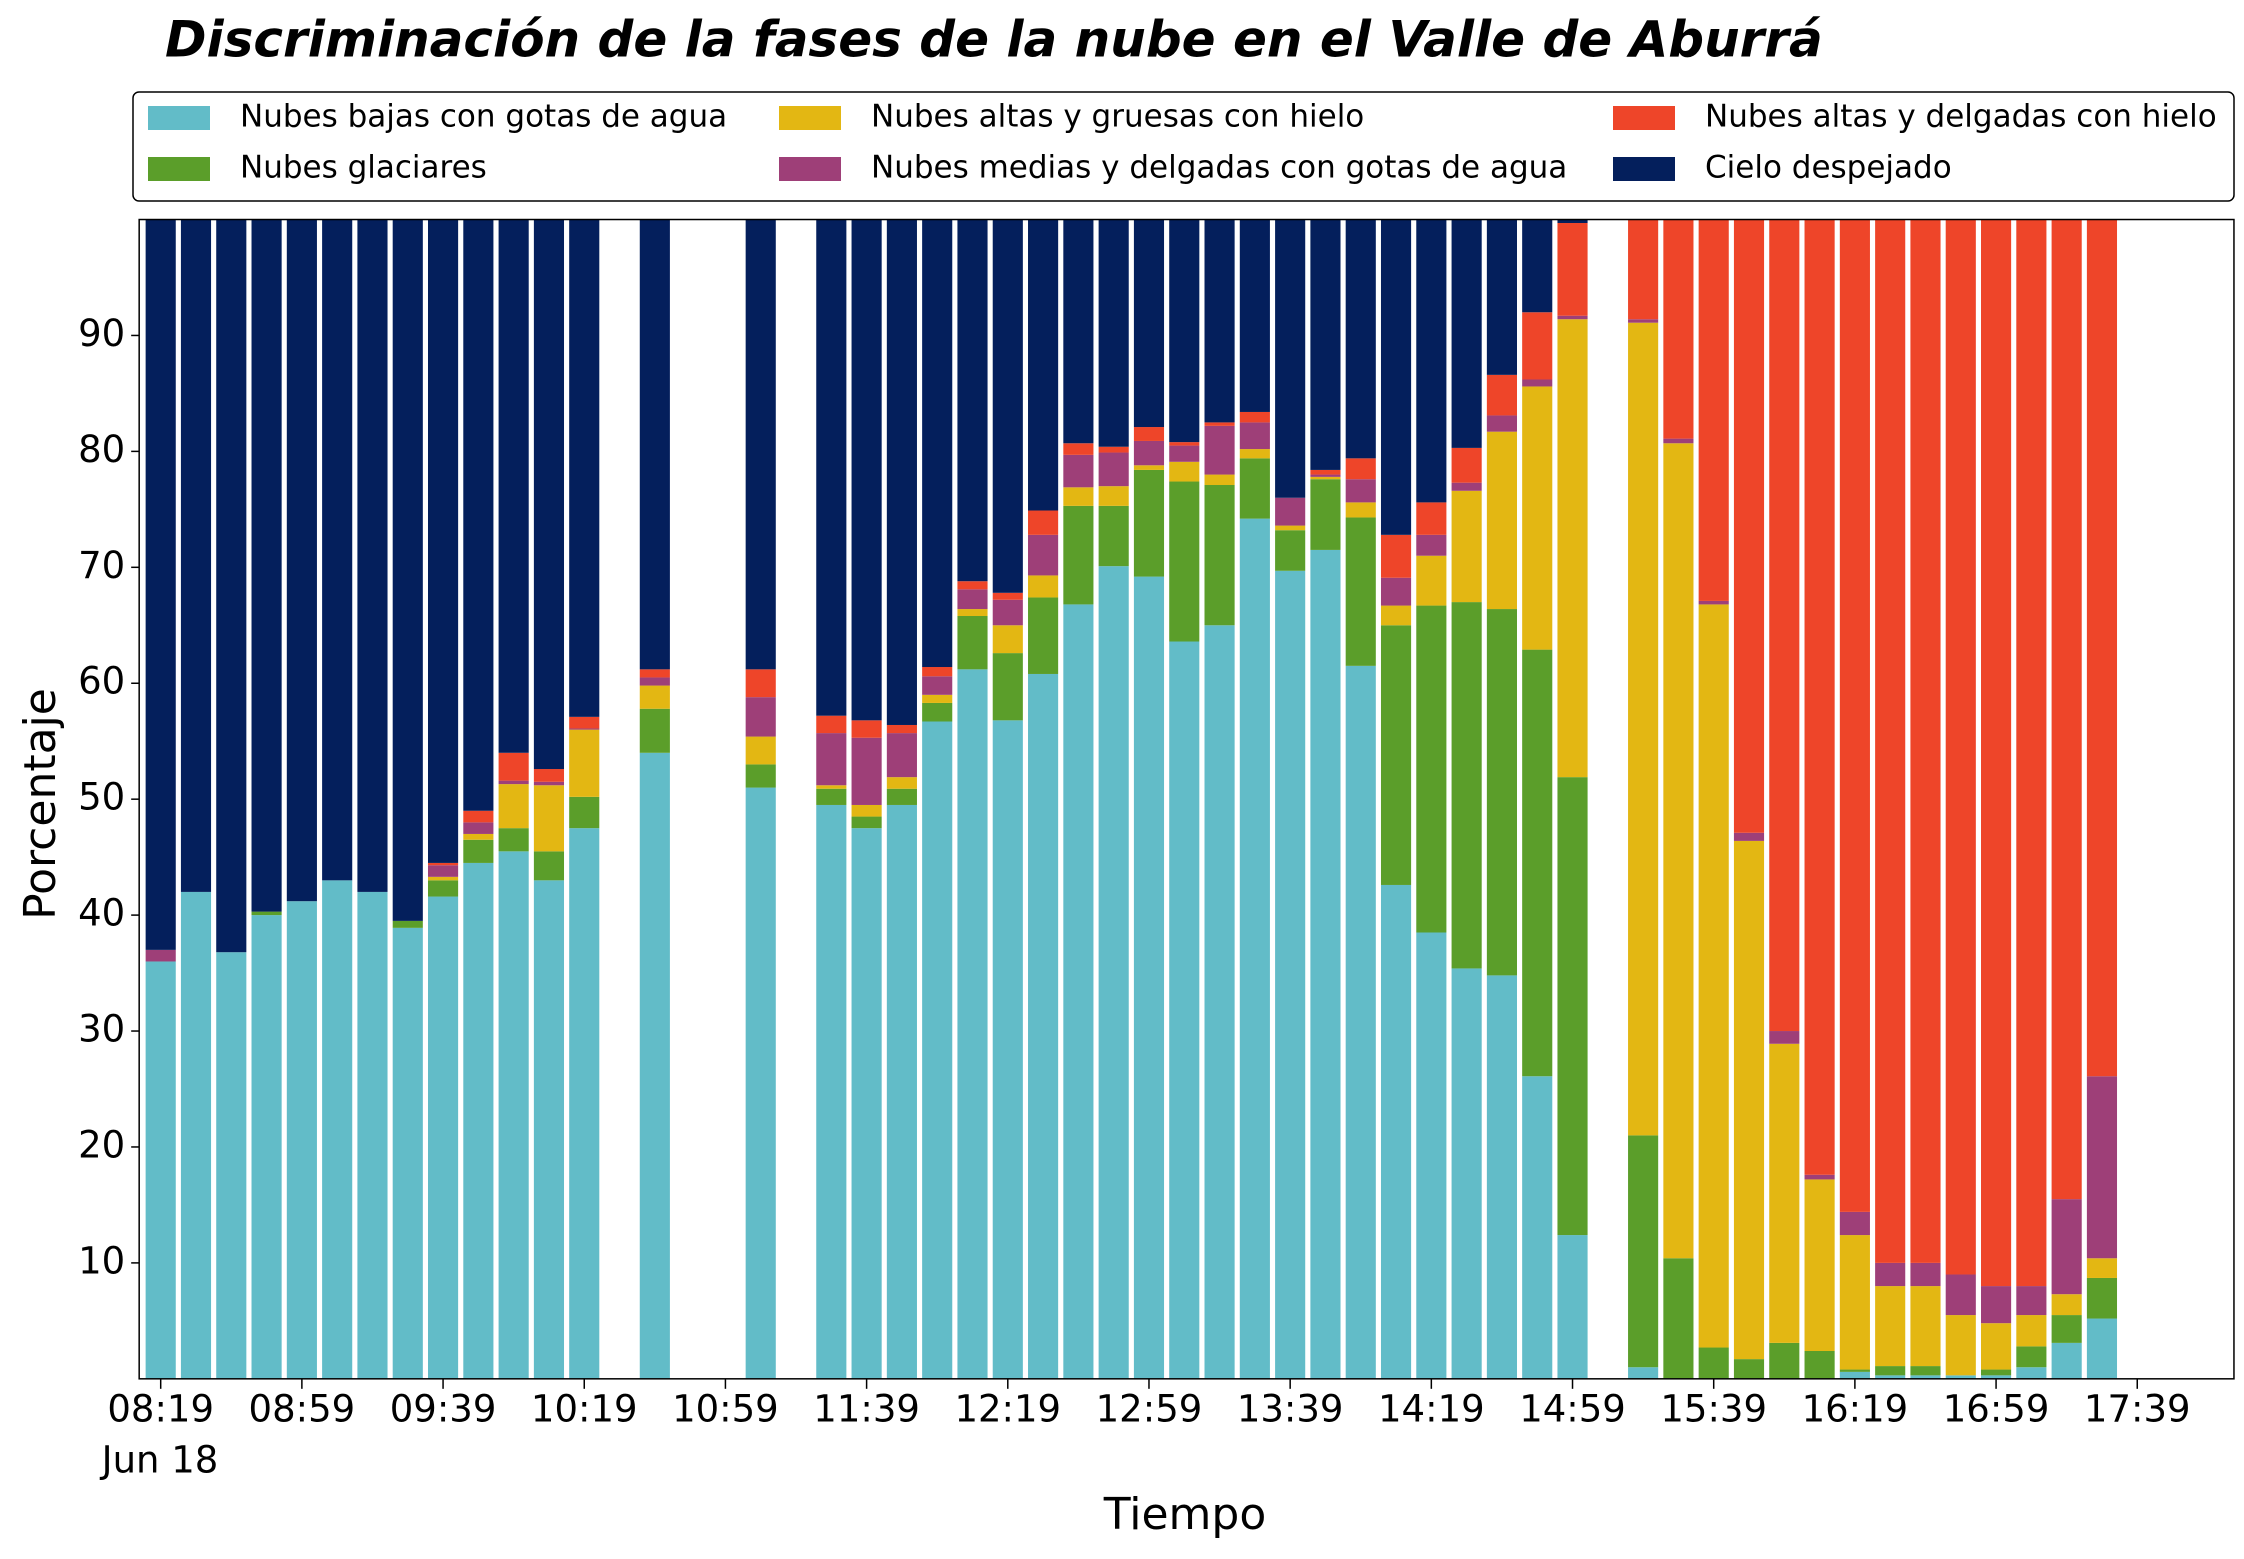 This screenshot has height=1559, width=2244. What do you see at coordinates (584, 1409) in the screenshot?
I see `x-tick-label: 10:19` at bounding box center [584, 1409].